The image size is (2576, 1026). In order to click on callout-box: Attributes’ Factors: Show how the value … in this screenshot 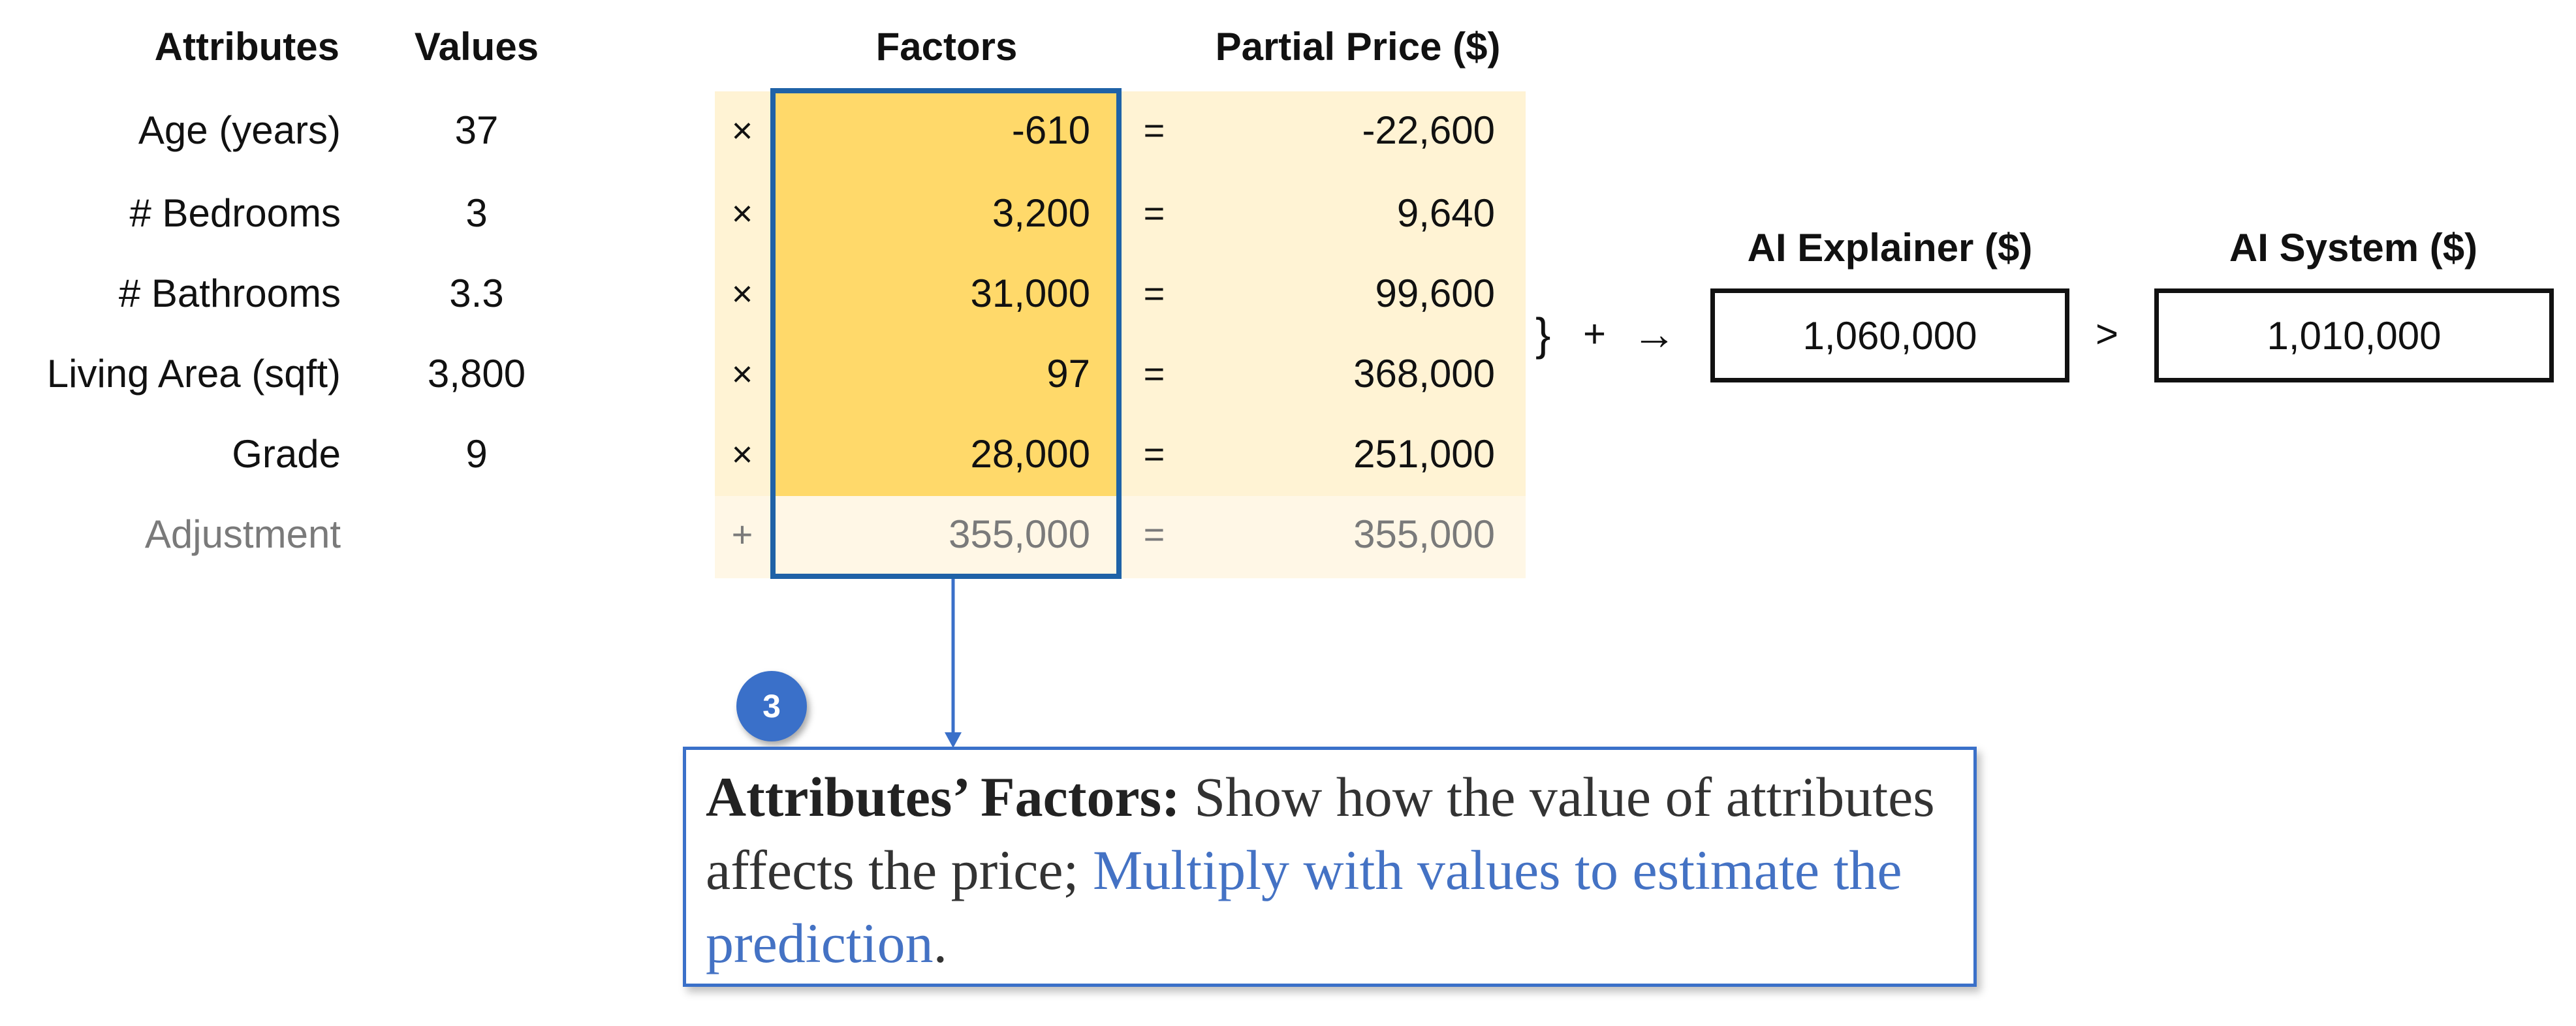, I will do `click(1330, 867)`.